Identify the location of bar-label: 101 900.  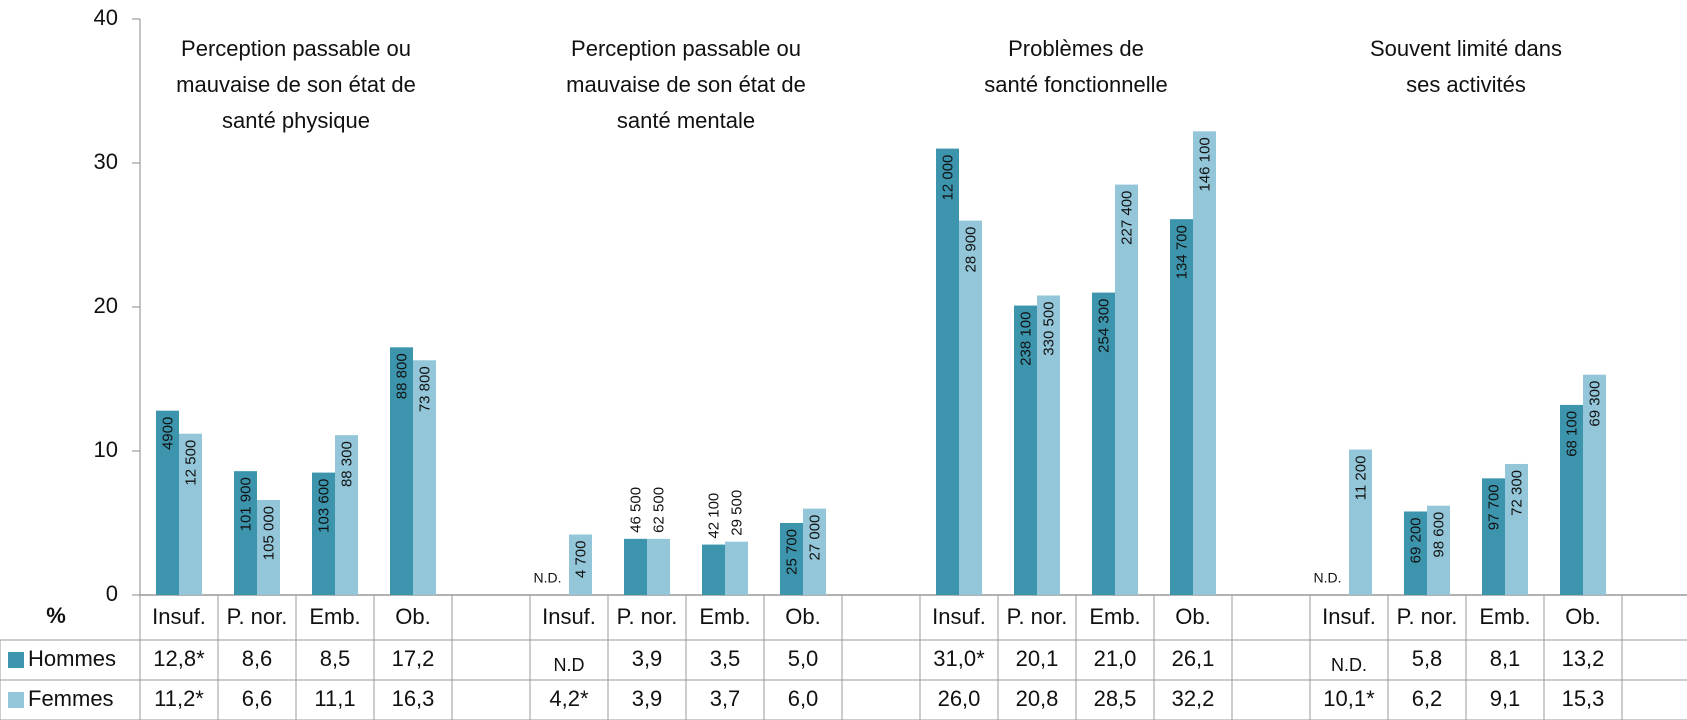
(245, 504).